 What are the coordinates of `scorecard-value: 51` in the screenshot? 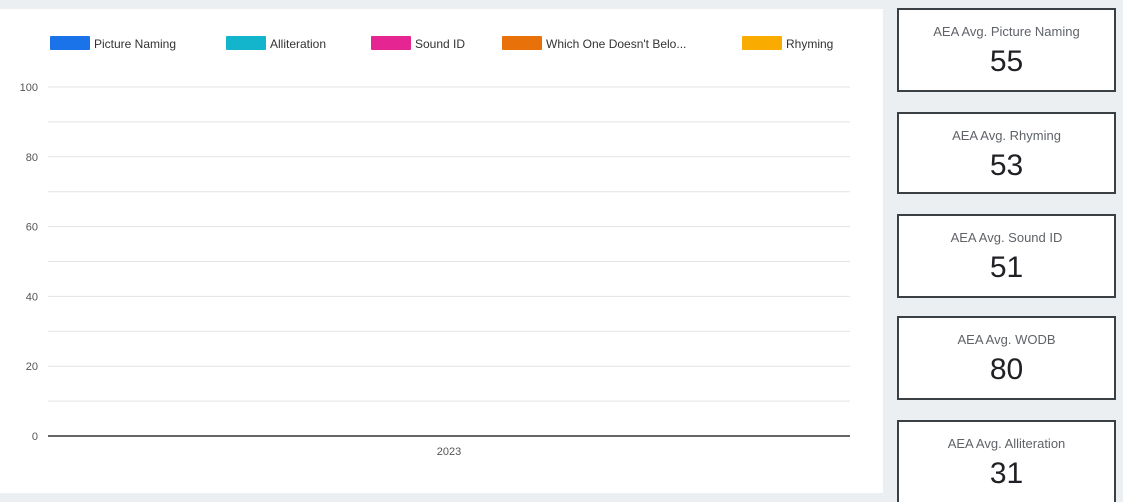 It's located at (1006, 267).